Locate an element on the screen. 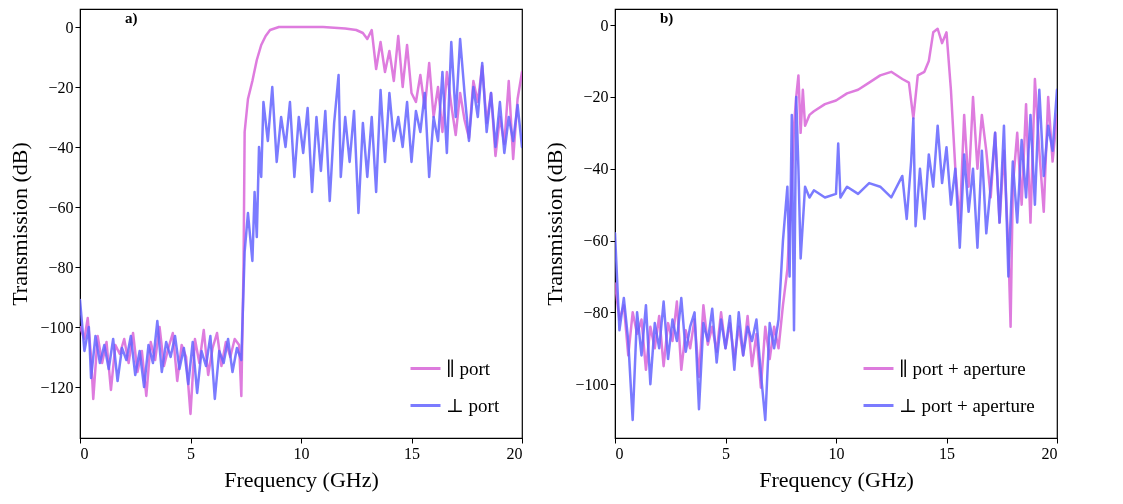 This screenshot has height=504, width=1123. legend-label: ⊥ port + aperture is located at coordinates (967, 405).